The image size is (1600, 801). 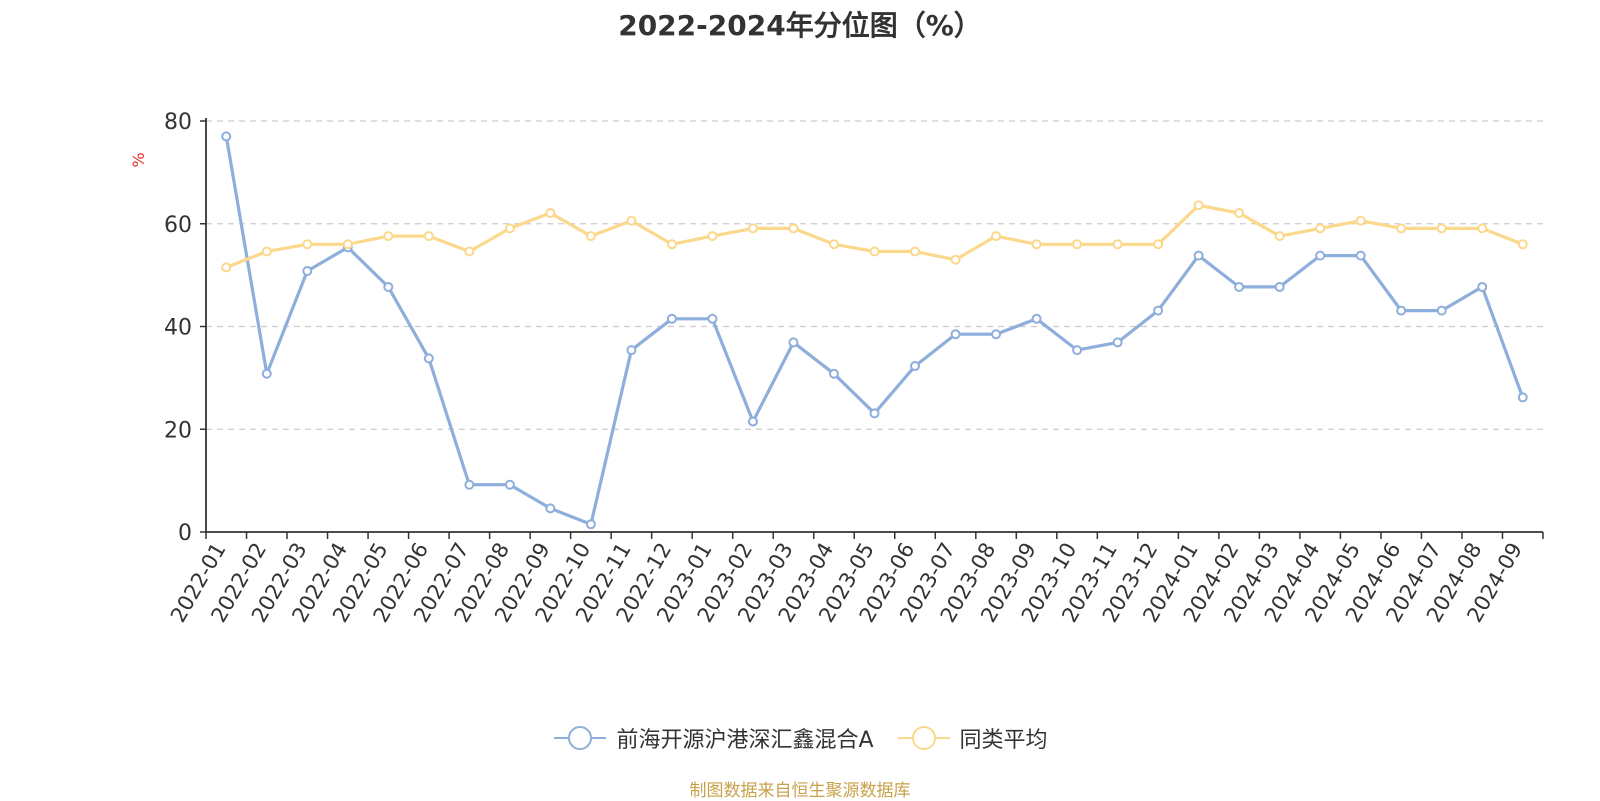 I want to click on y-axis-label: %, so click(x=138, y=159).